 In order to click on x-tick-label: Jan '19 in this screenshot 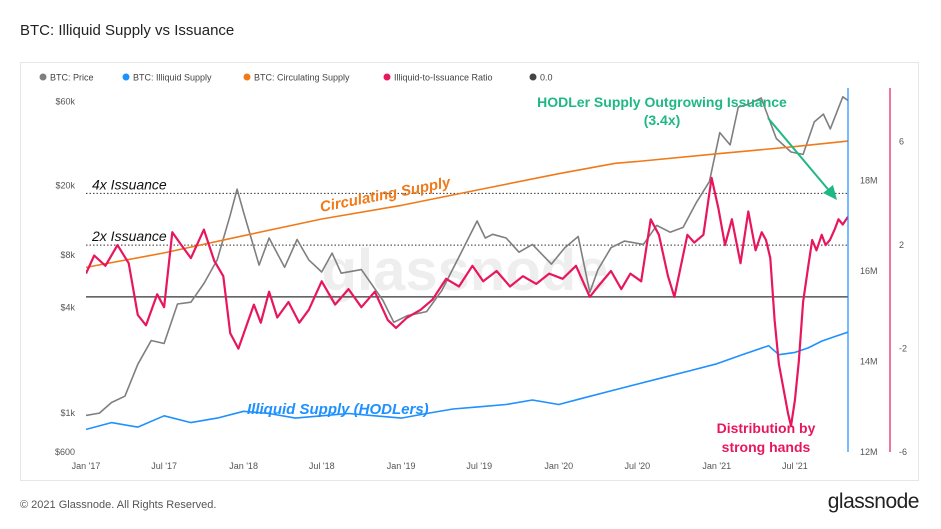, I will do `click(401, 466)`.